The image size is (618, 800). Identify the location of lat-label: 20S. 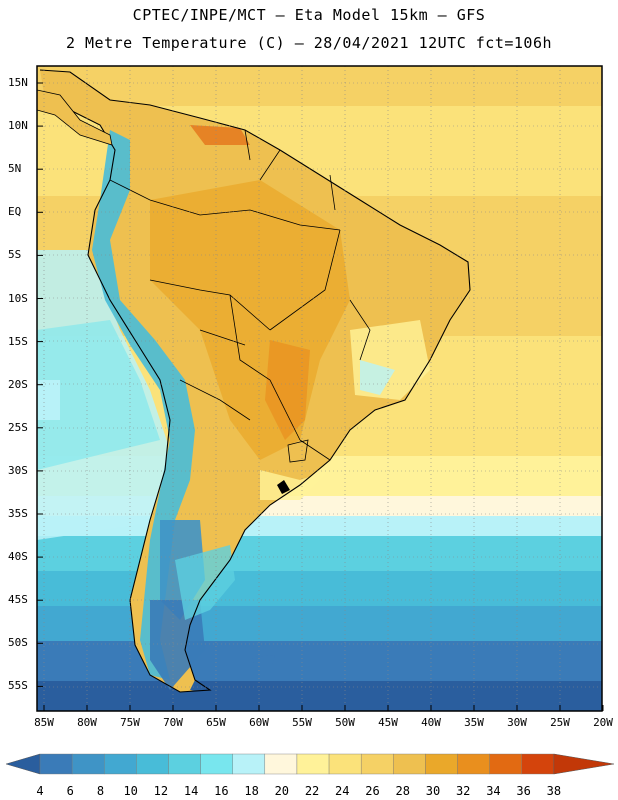
(18, 384).